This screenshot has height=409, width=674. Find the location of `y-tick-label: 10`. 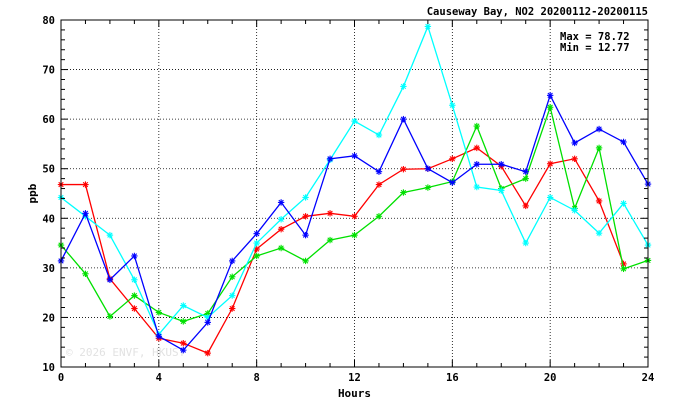

y-tick-label: 10 is located at coordinates (48, 368).